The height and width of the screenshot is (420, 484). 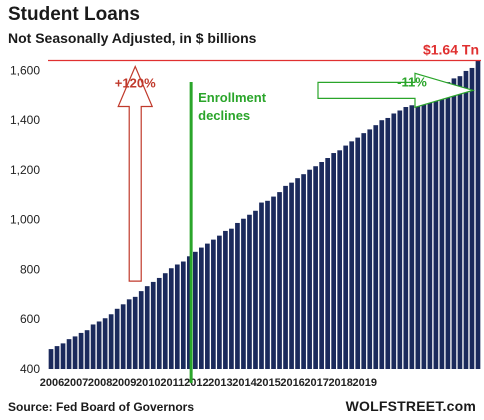 I want to click on y-tick-label: 600, so click(x=30, y=319).